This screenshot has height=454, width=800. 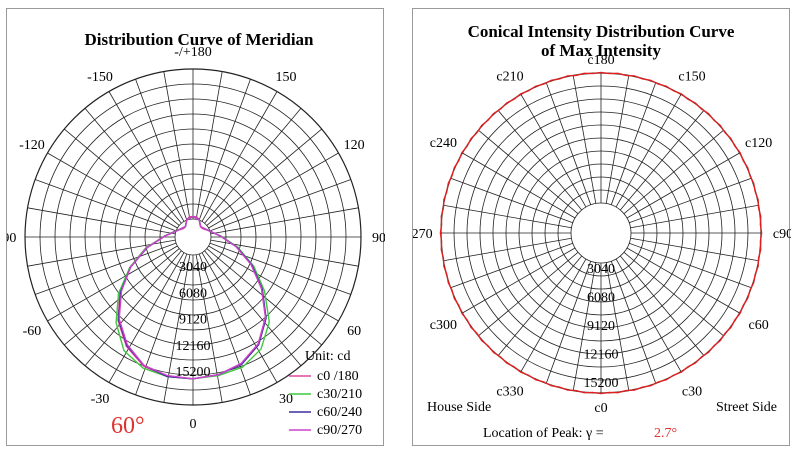 I want to click on unit-label: Unit: cd, so click(x=328, y=356).